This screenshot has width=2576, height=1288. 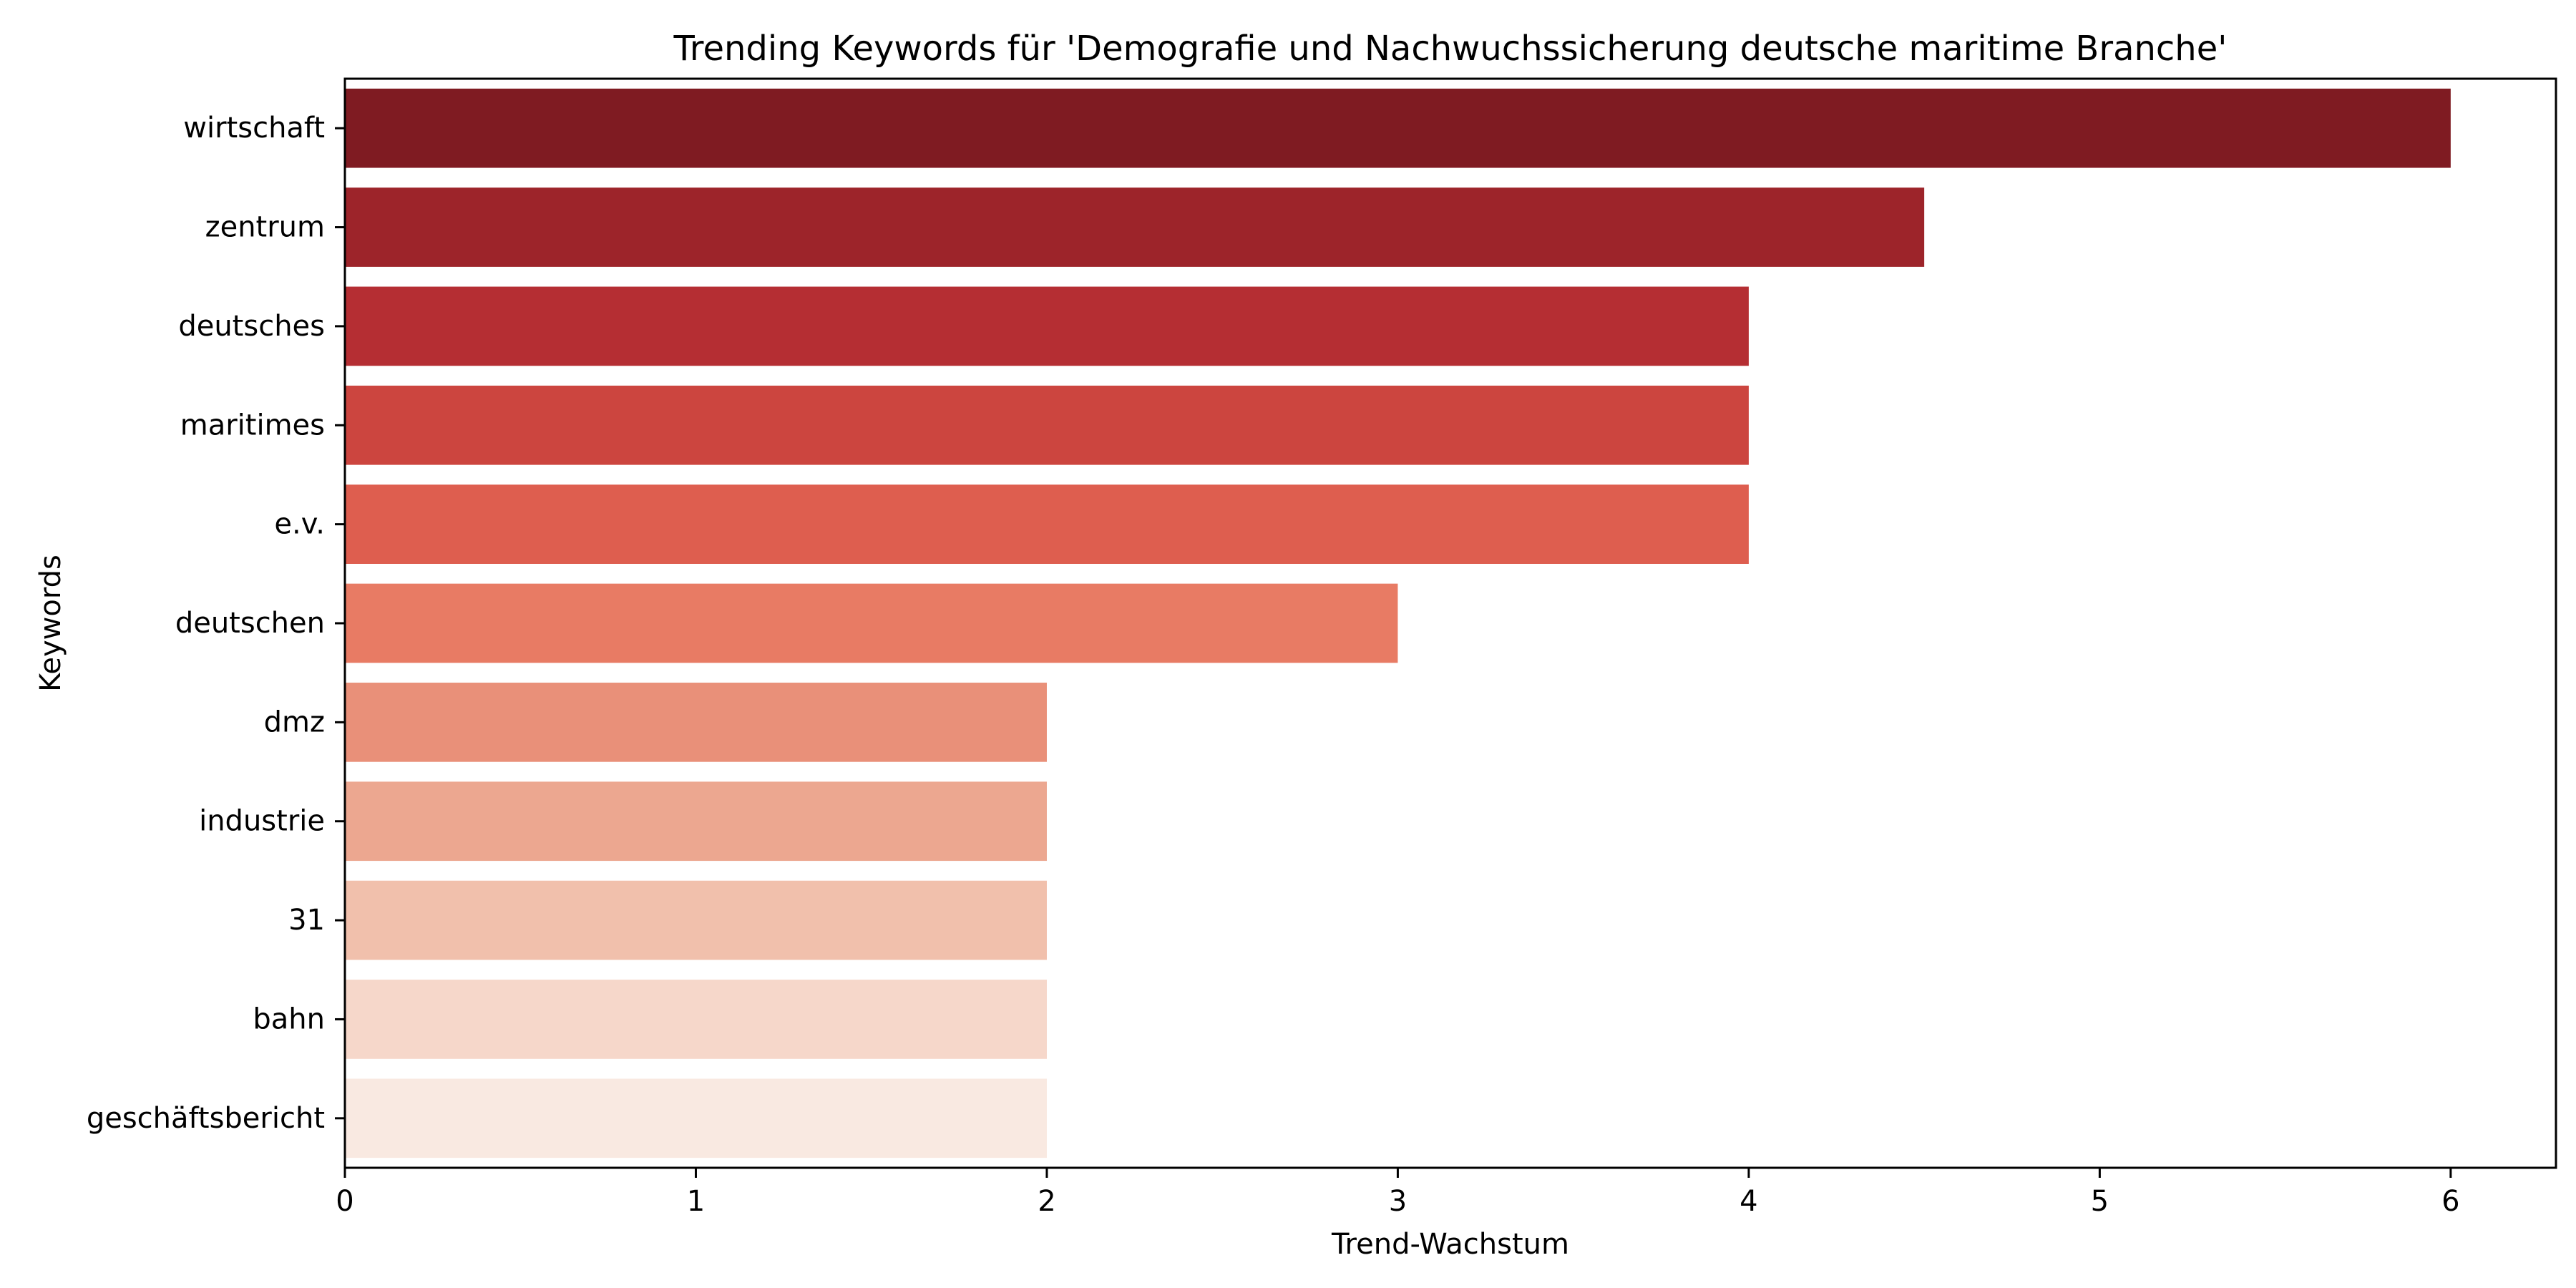 I want to click on bar-zentrum, so click(x=1135, y=227).